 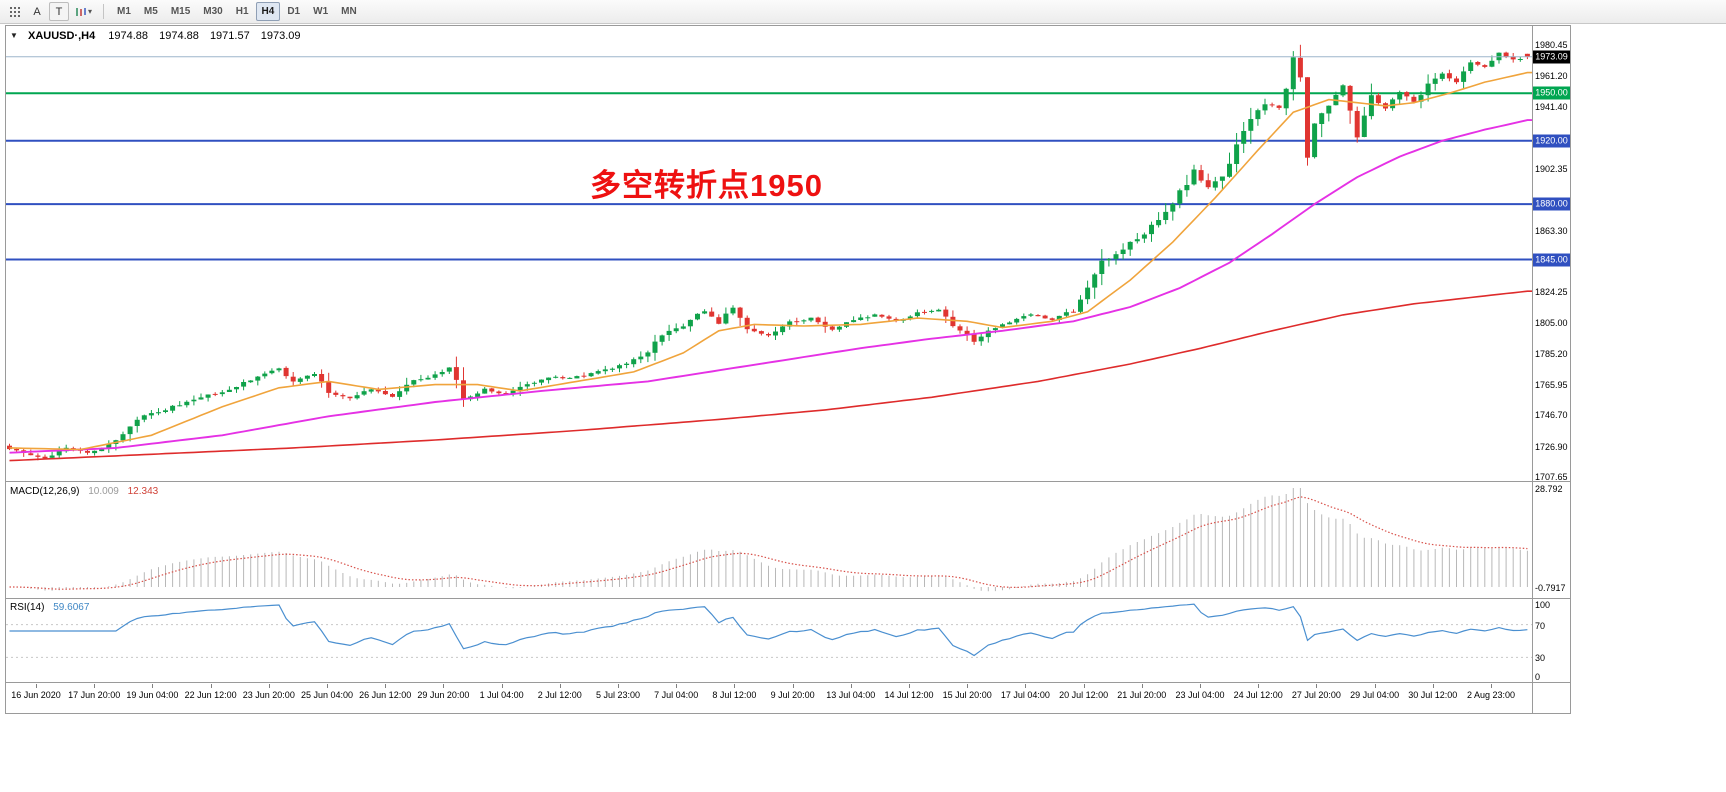 I want to click on price-axis-label: 1824.25, so click(x=1551, y=292).